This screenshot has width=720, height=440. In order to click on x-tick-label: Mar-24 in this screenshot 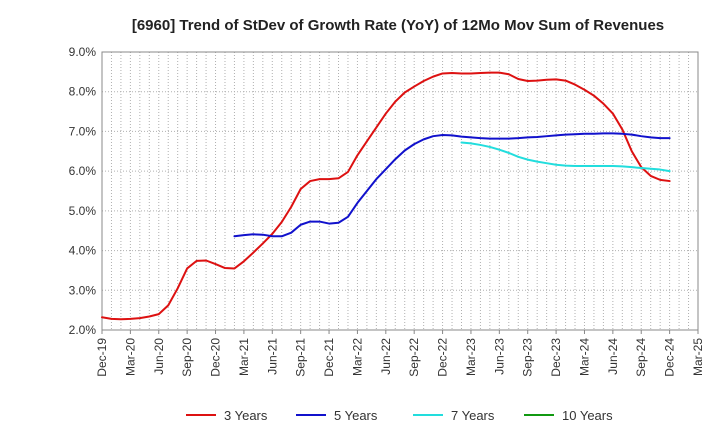, I will do `click(584, 357)`.